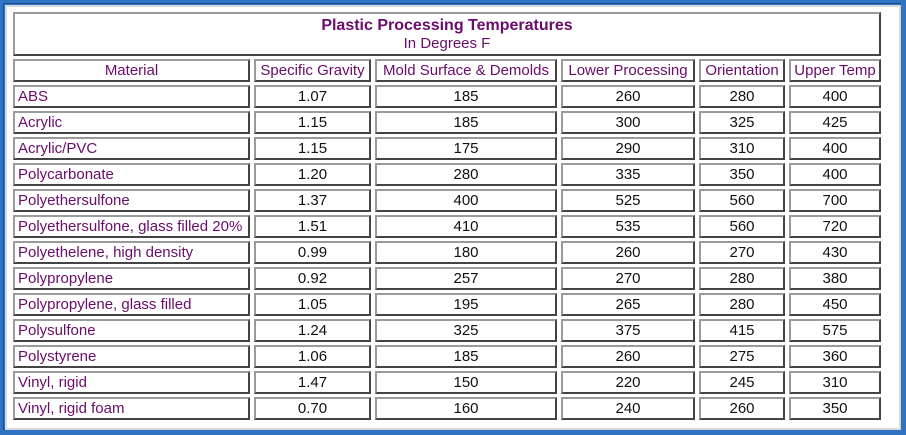  Describe the element at coordinates (835, 330) in the screenshot. I see `upper-temp-cell: 575` at that location.